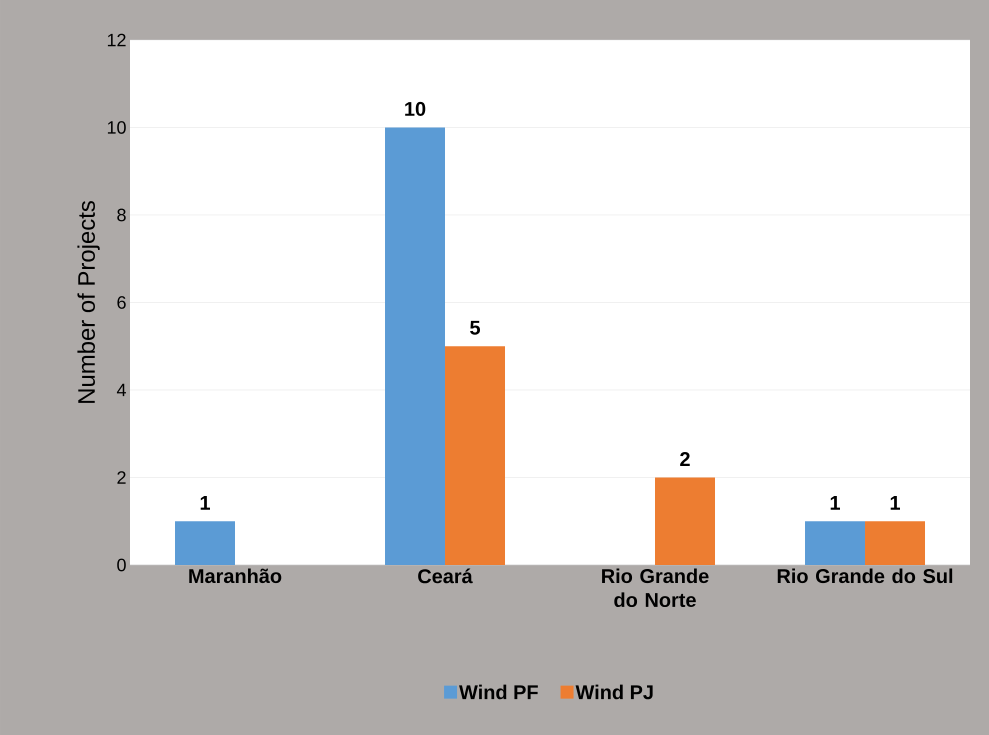  I want to click on data-label: 5, so click(475, 327).